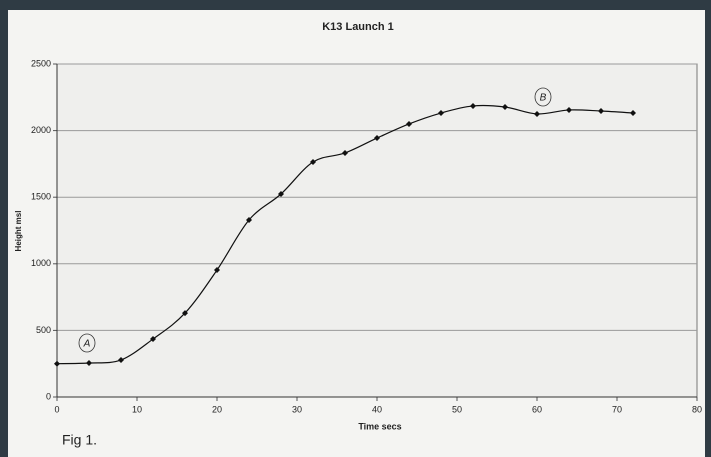  What do you see at coordinates (48, 396) in the screenshot?
I see `y-tick-label: 0` at bounding box center [48, 396].